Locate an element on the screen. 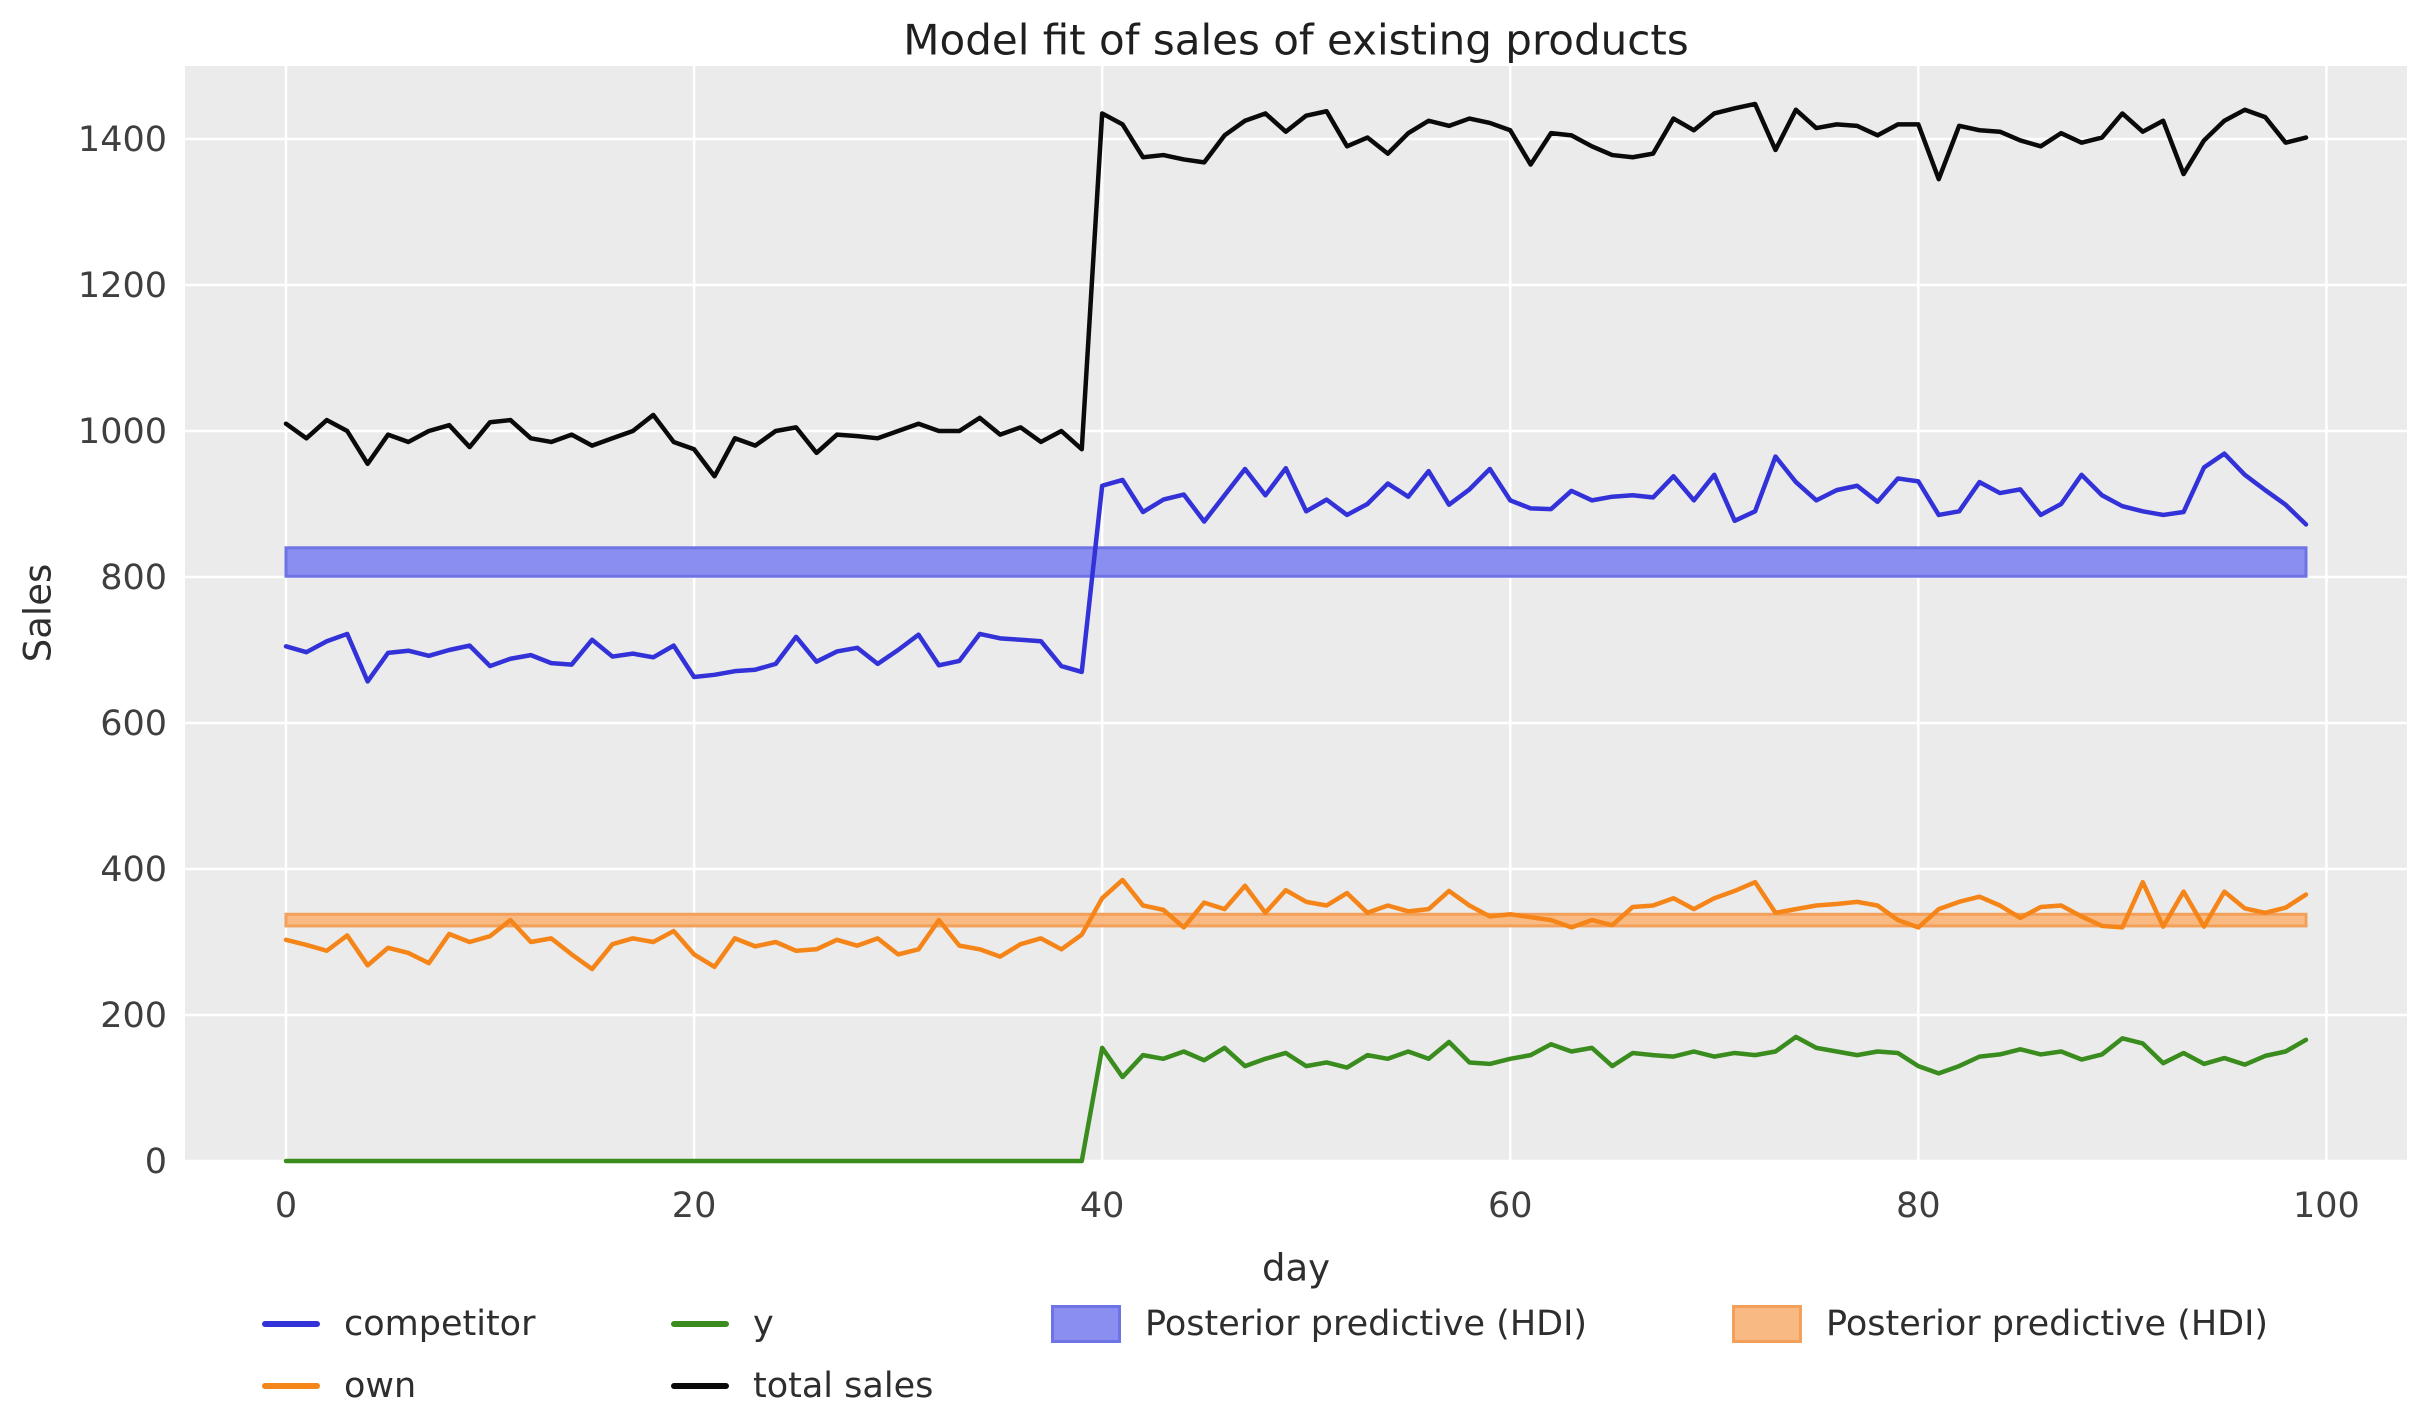  x-tick-label-40: 40 is located at coordinates (1102, 1206).